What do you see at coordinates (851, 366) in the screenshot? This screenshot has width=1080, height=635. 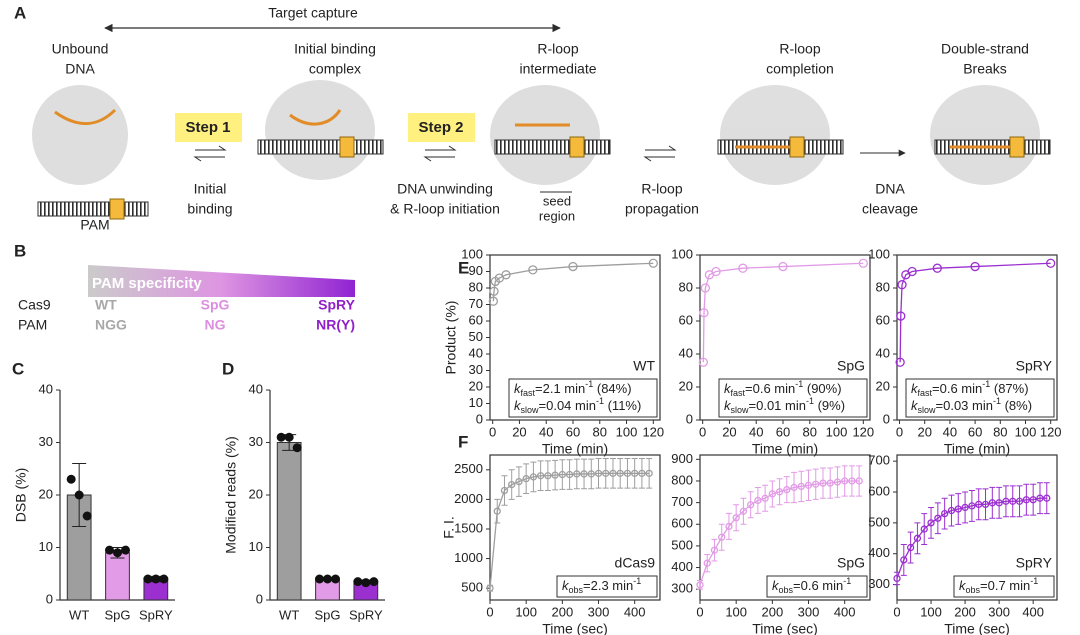 I see `series-label: SpG` at bounding box center [851, 366].